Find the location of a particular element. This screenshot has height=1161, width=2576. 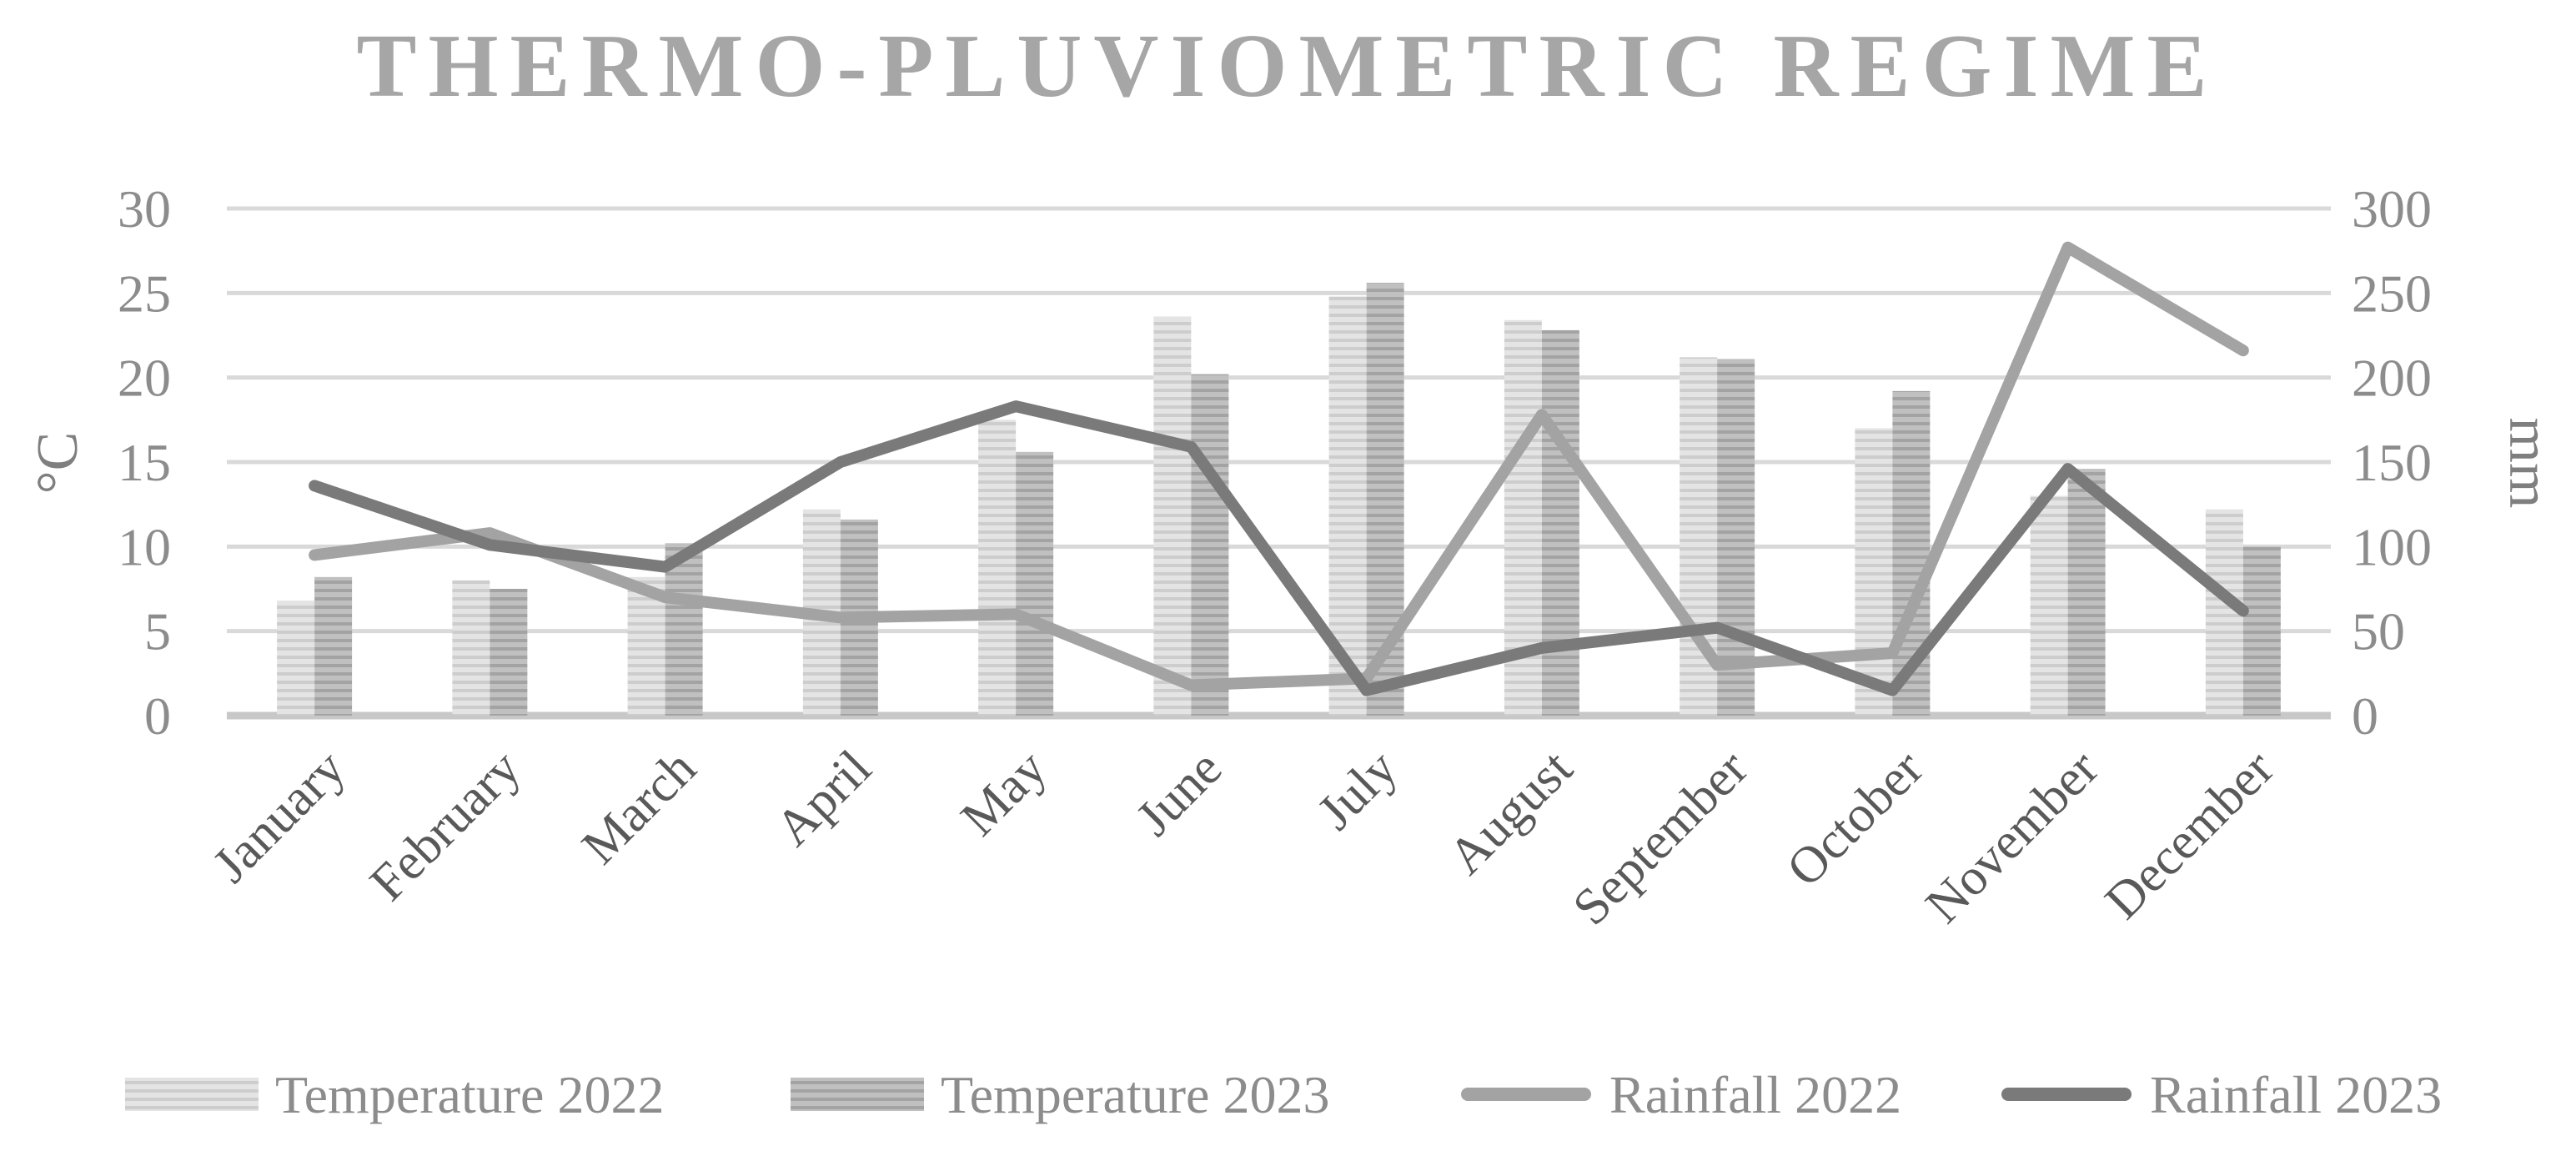

left-tick-label: 5 is located at coordinates (157, 632).